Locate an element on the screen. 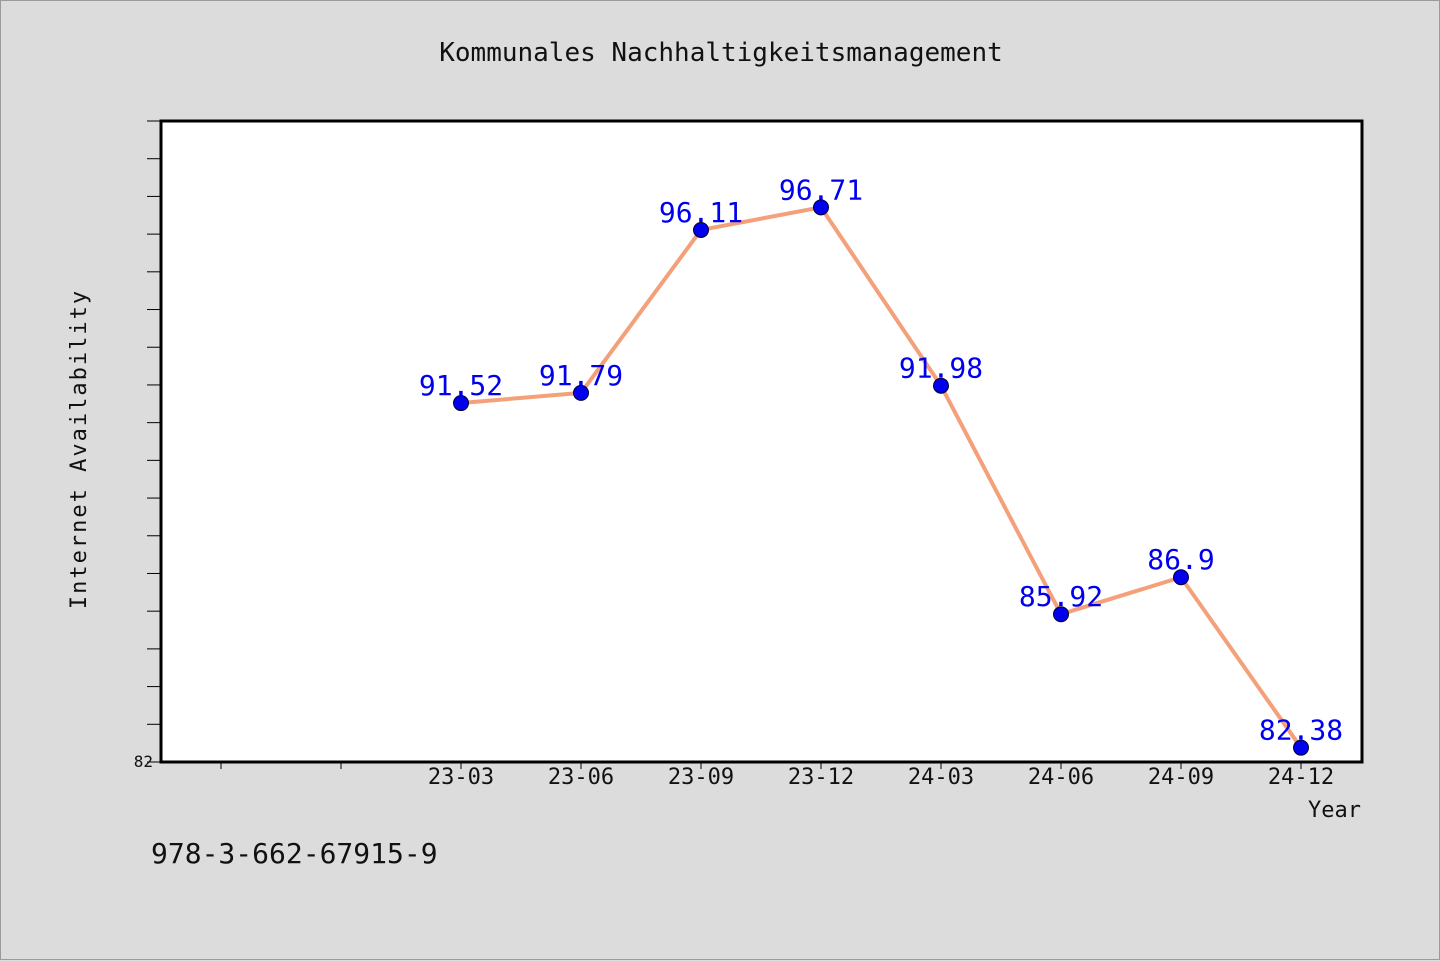  x-axis-label: Year is located at coordinates (1334, 810).